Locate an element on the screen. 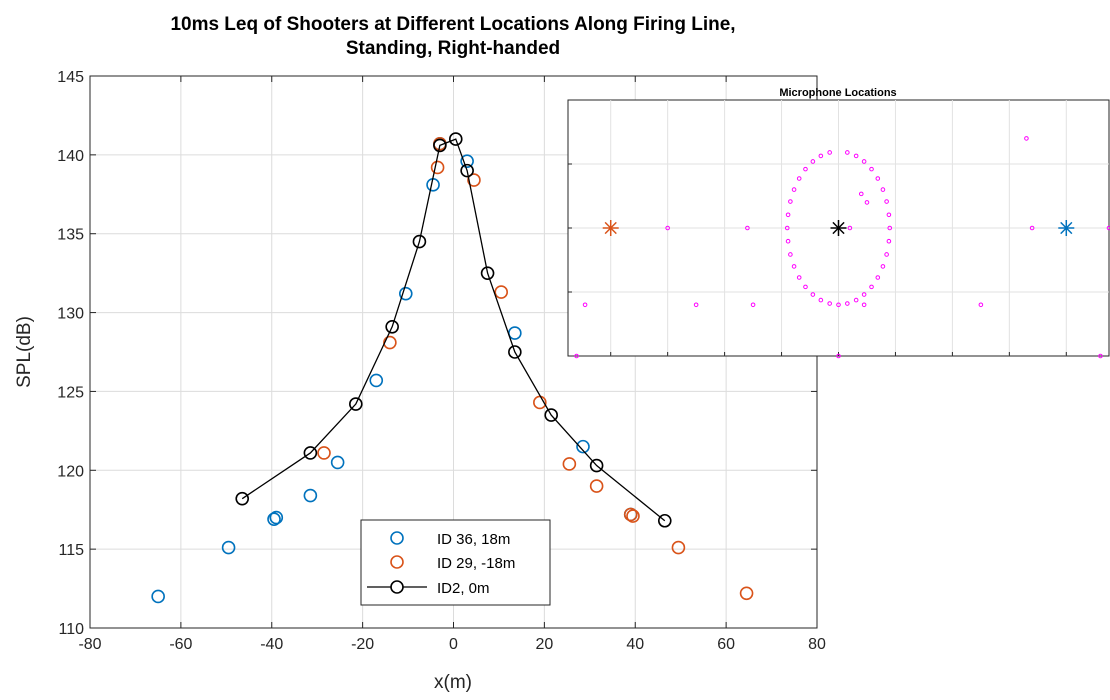 The height and width of the screenshot is (700, 1110). y-tick-label: 140 is located at coordinates (70, 156).